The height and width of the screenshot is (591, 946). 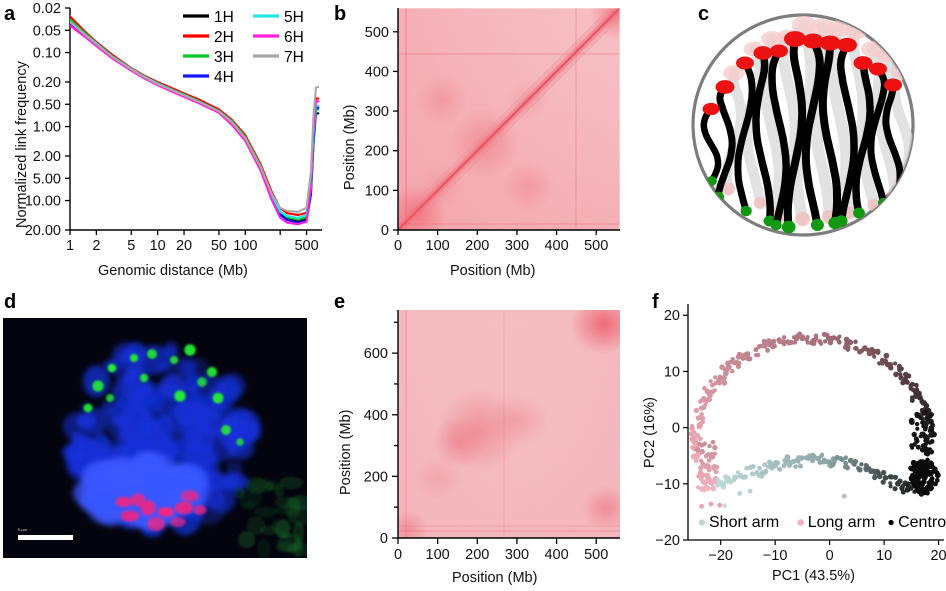 What do you see at coordinates (556, 246) in the screenshot?
I see `panel-b-xtick: 400` at bounding box center [556, 246].